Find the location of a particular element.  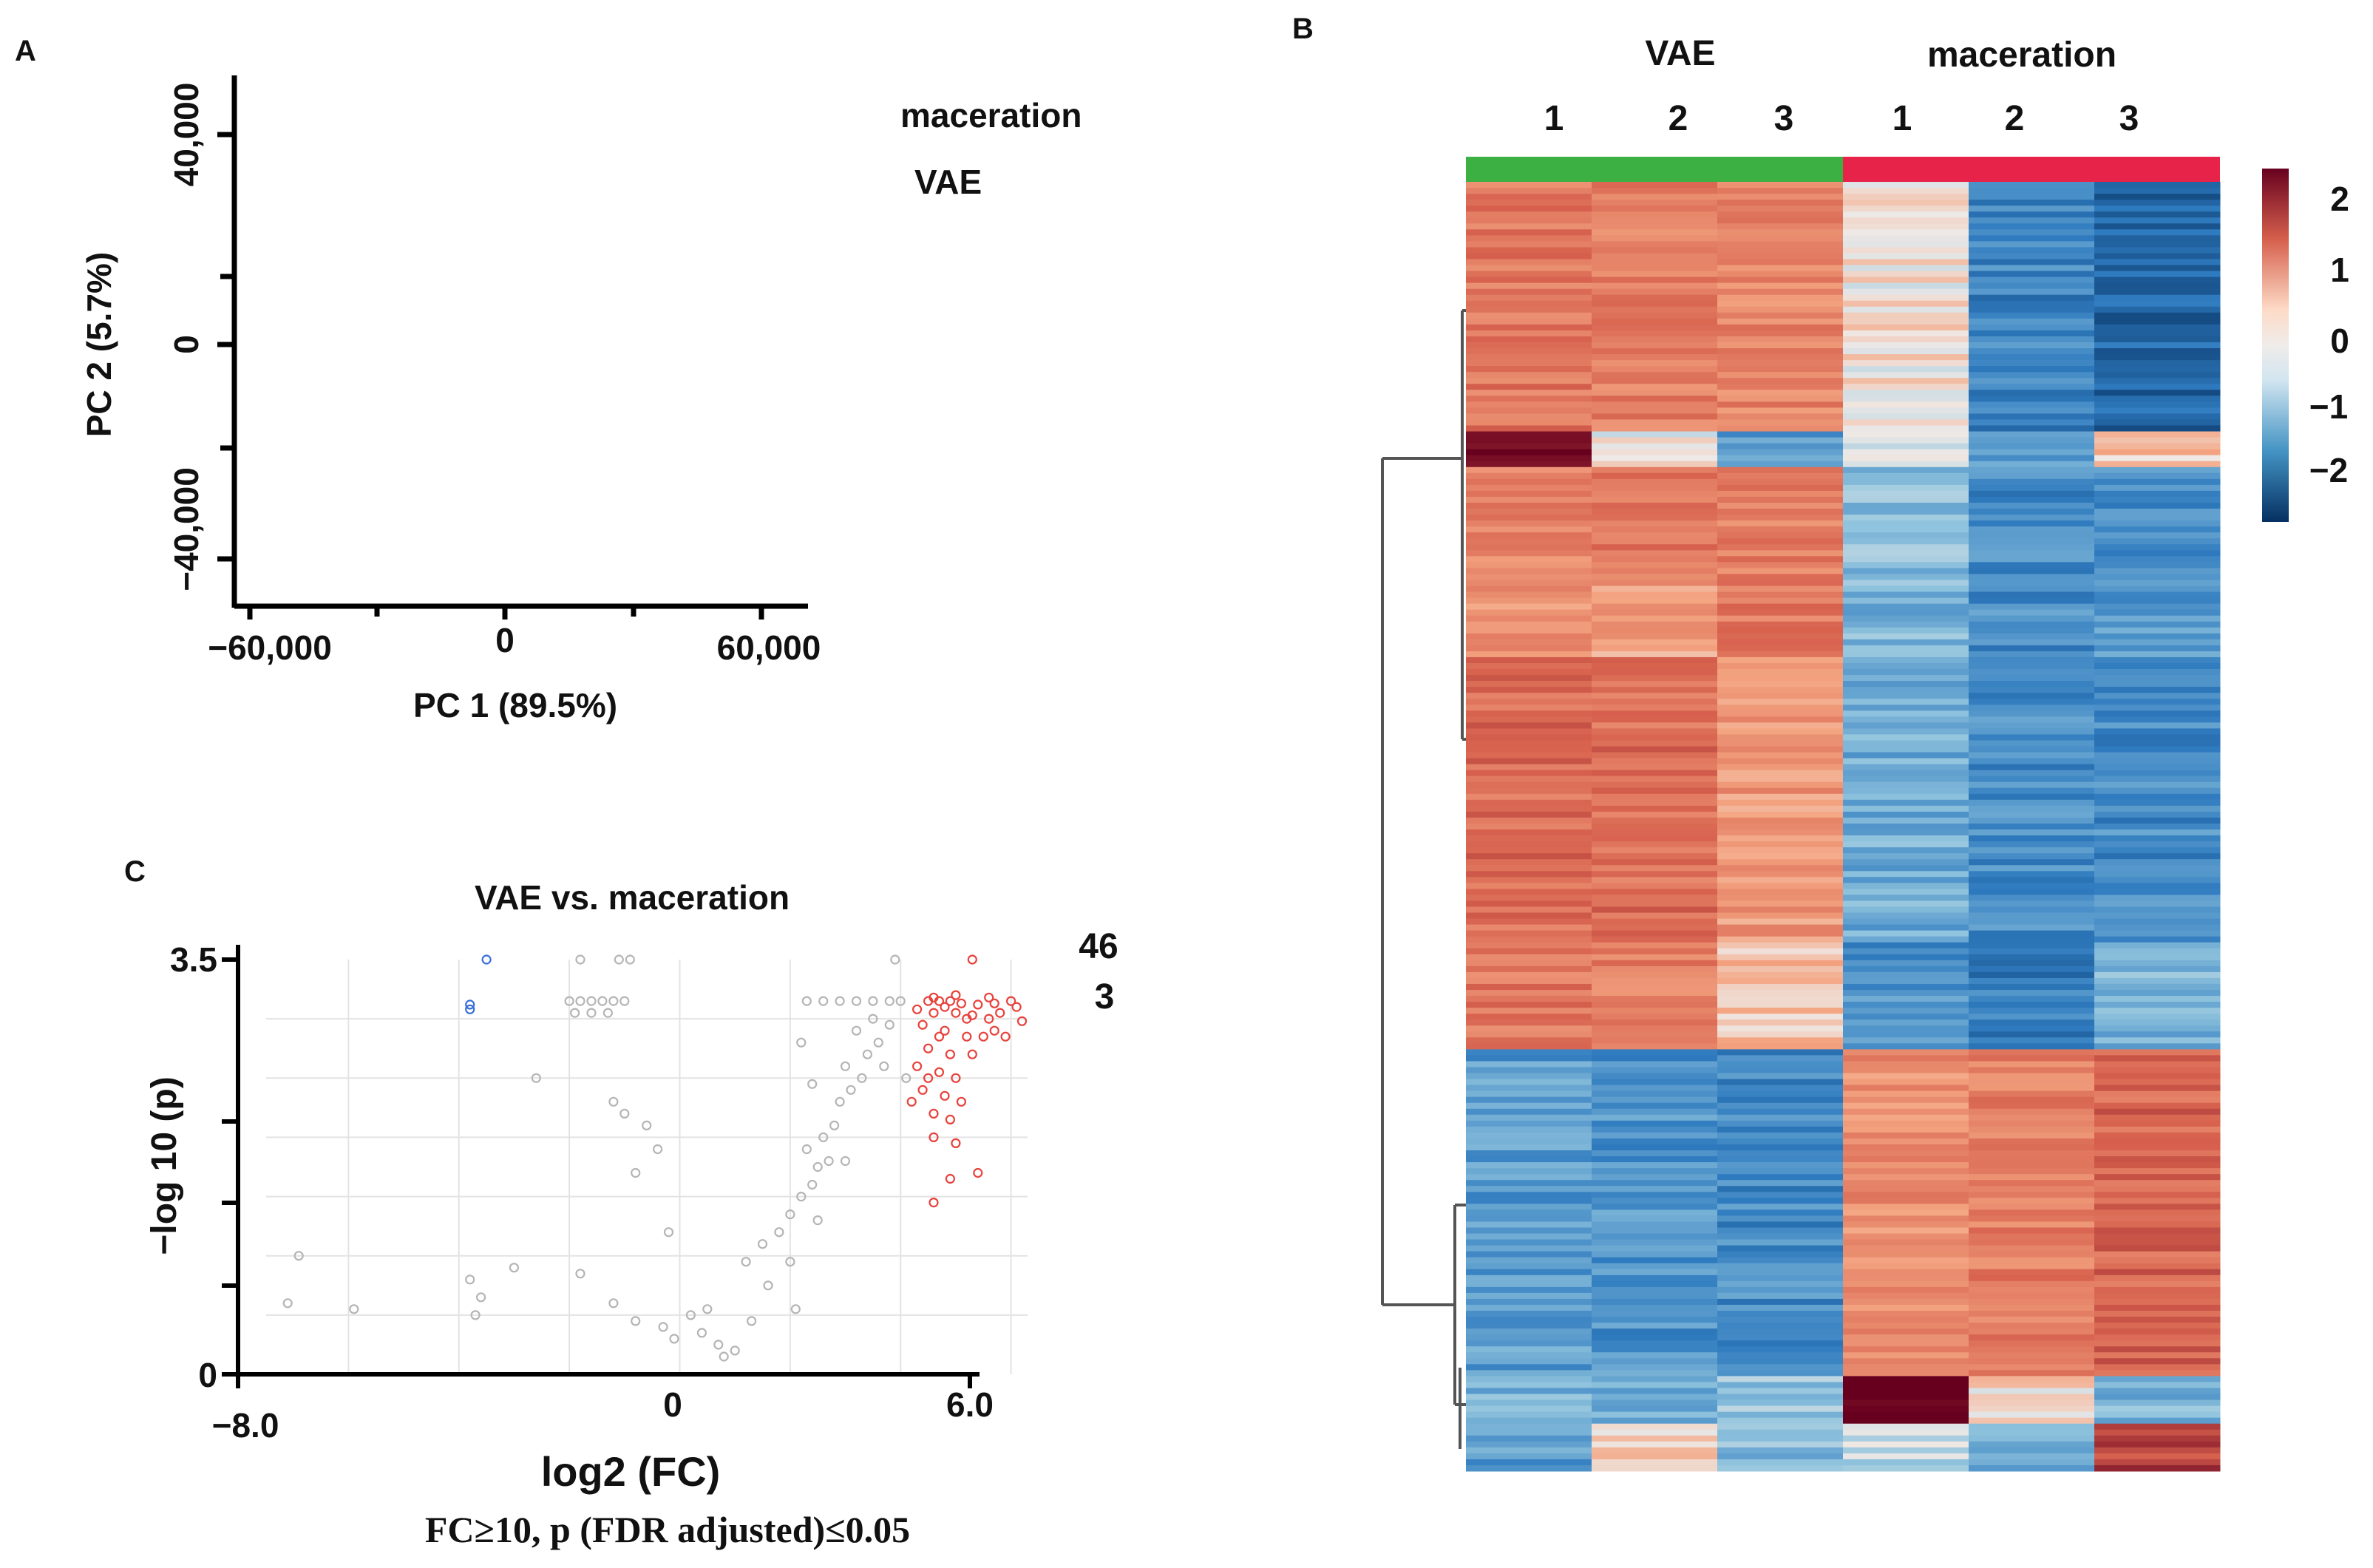

pca-x-axis-label: PC 1 (89.5%) is located at coordinates (515, 705).